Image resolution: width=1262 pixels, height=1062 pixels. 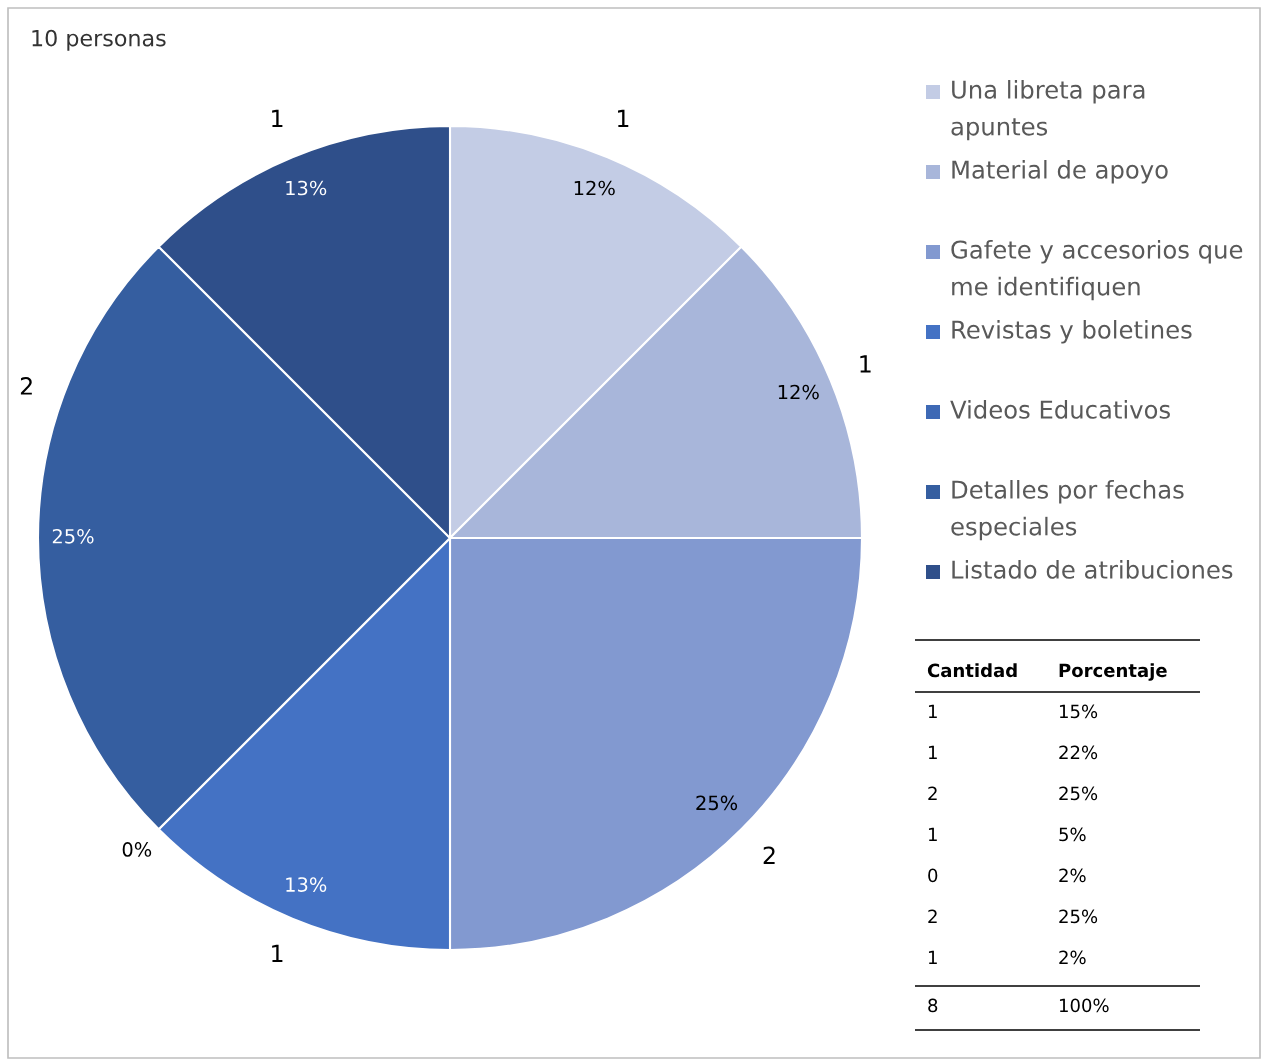 I want to click on text: 8, so click(x=933, y=1005).